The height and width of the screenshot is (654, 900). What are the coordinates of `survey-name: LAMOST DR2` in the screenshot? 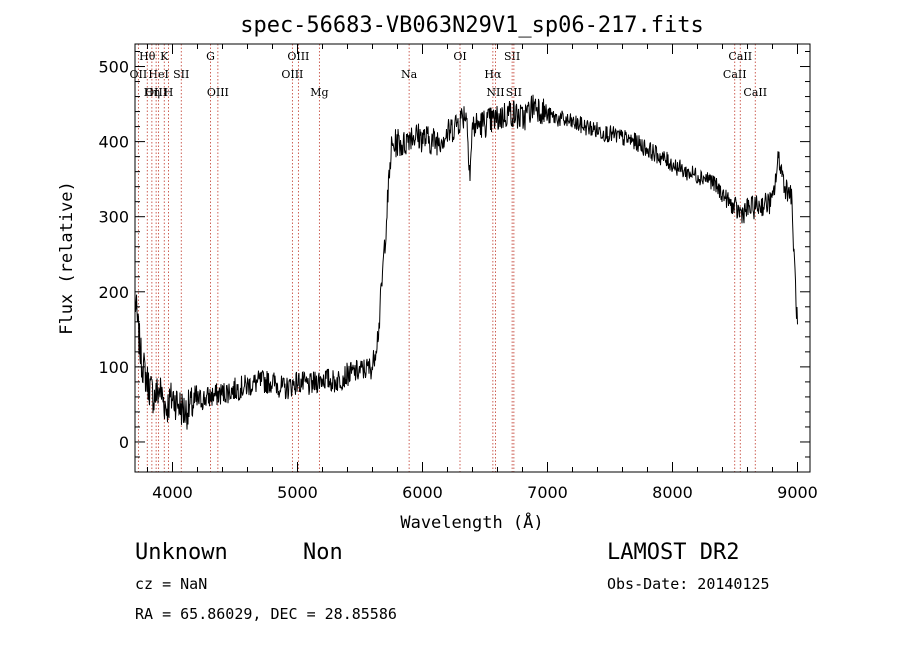 It's located at (673, 552).